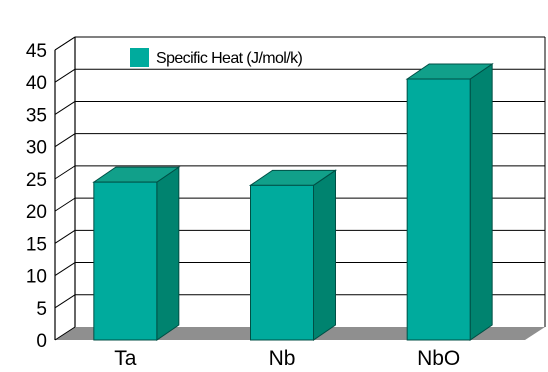 This screenshot has height=372, width=548. Describe the element at coordinates (438, 209) in the screenshot. I see `bar-front-nbo` at that location.